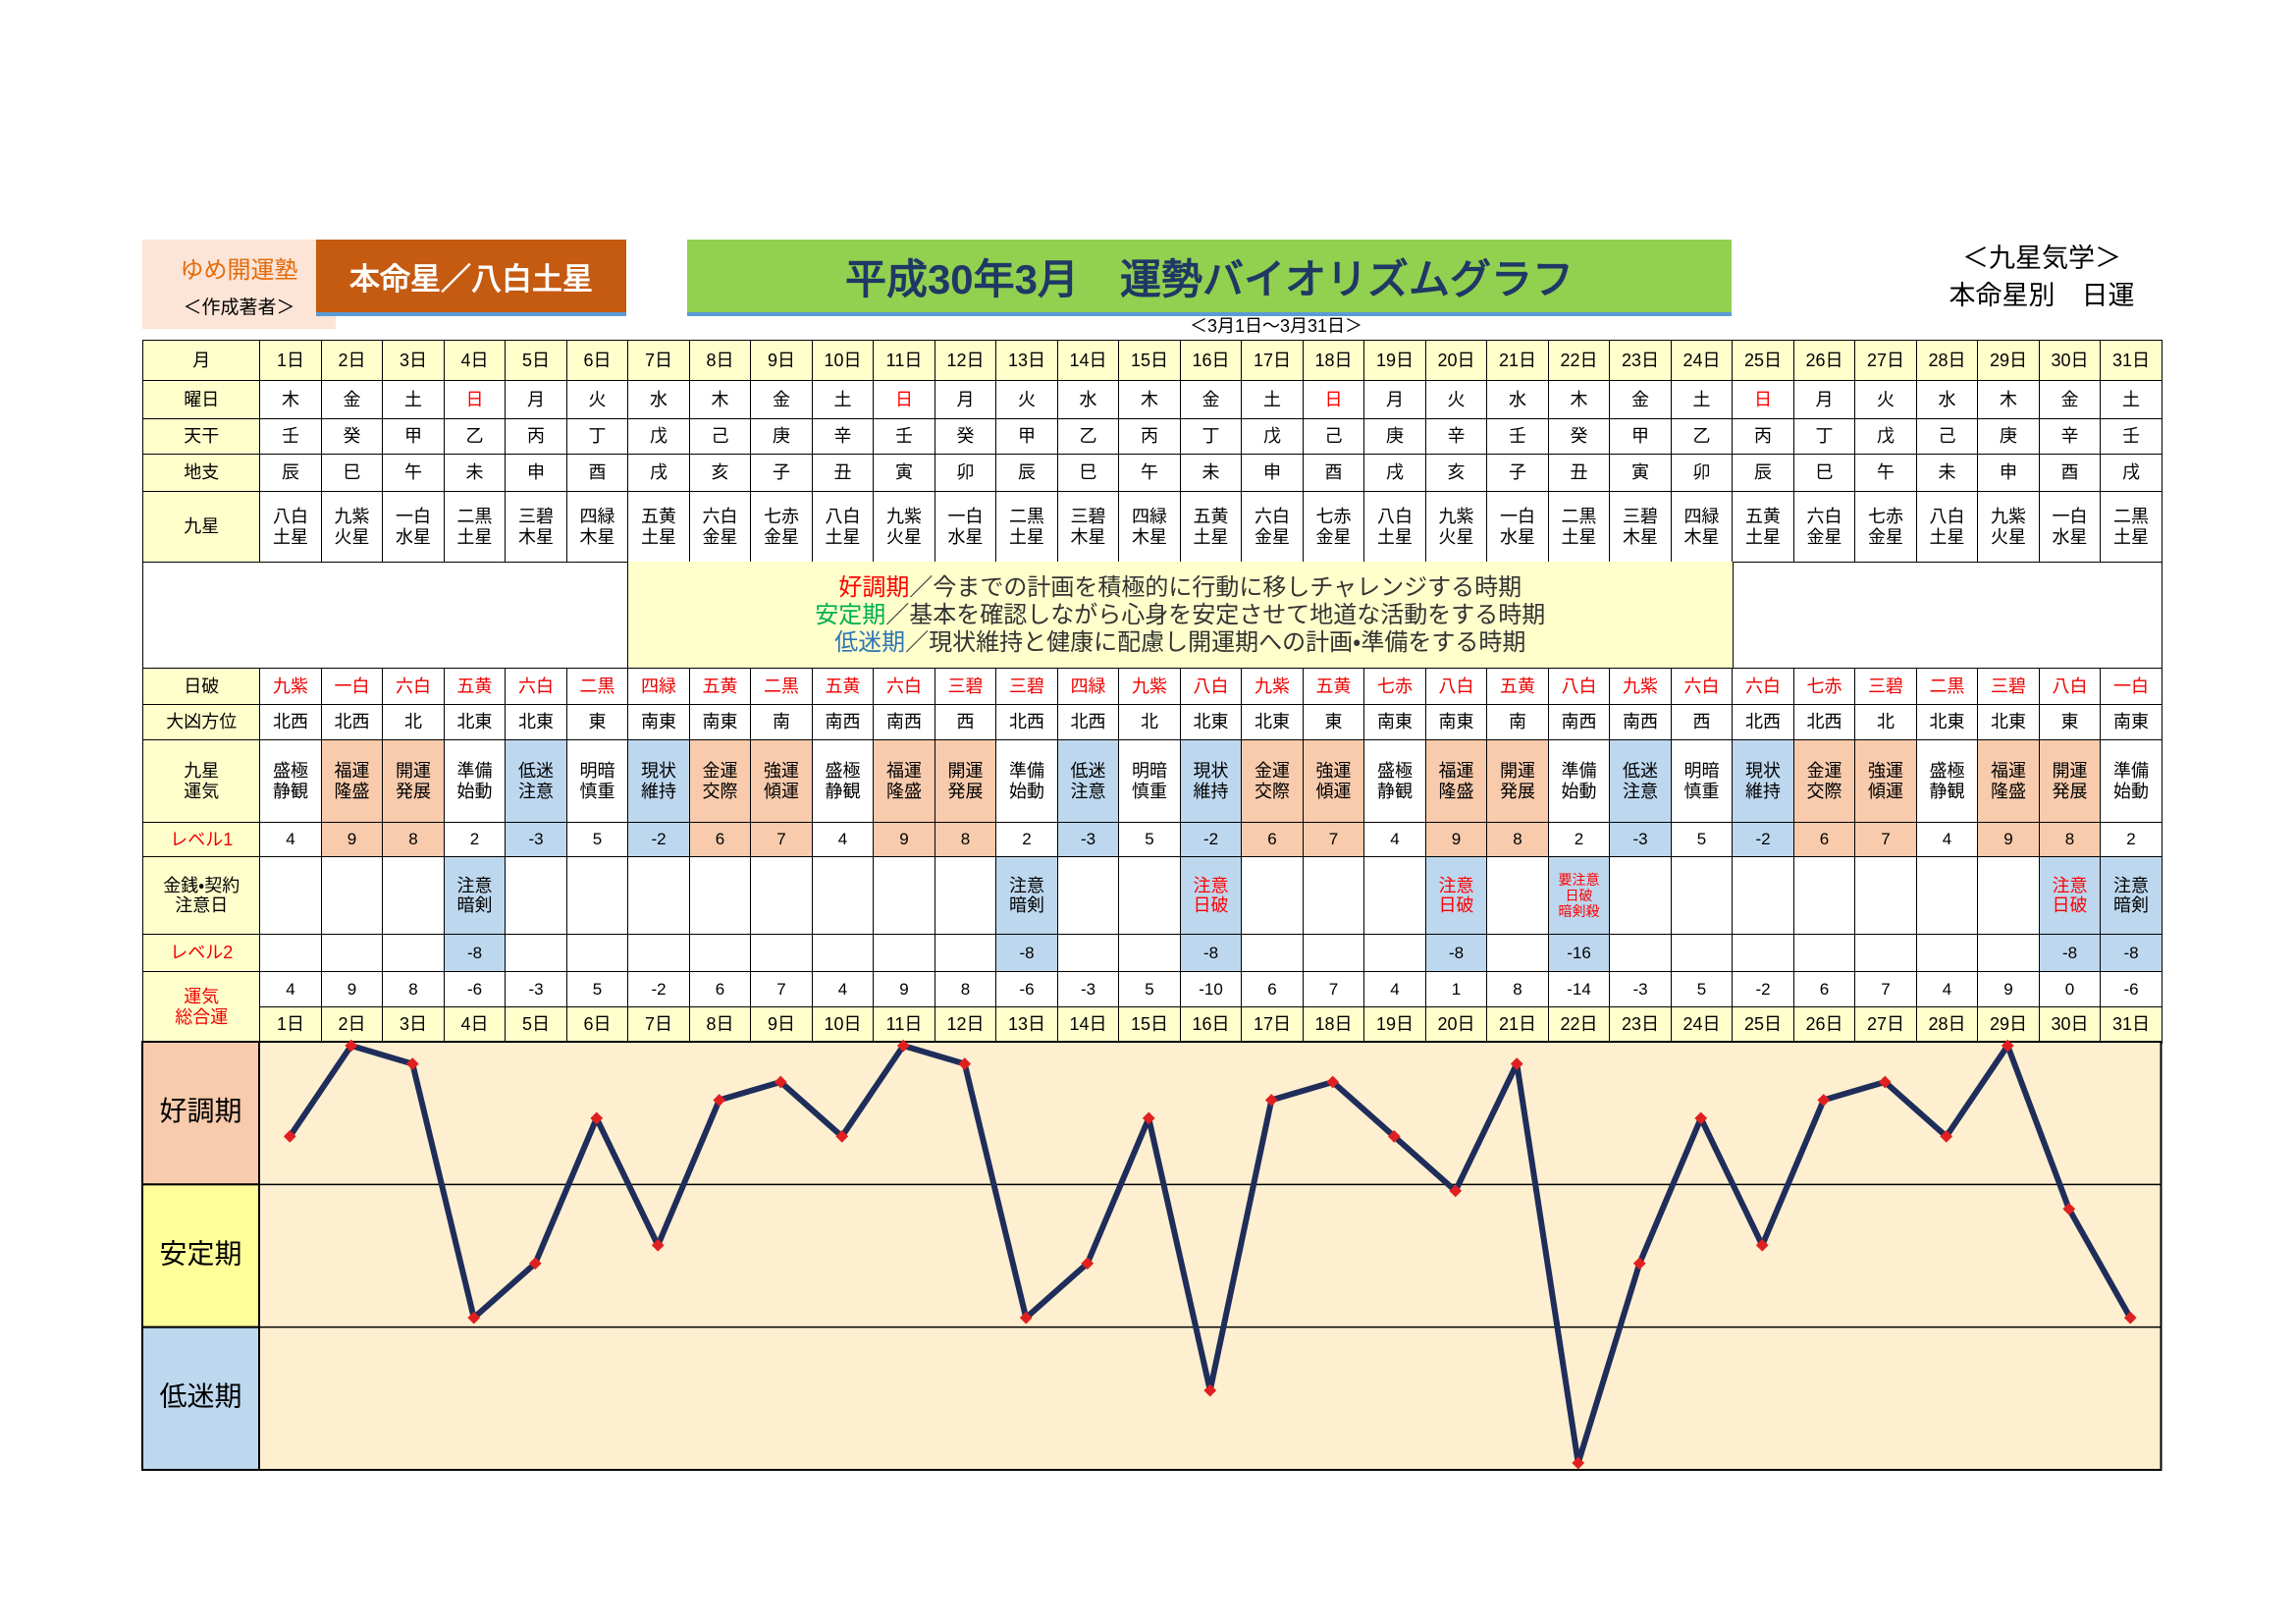  I want to click on level1: 9, so click(2008, 840).